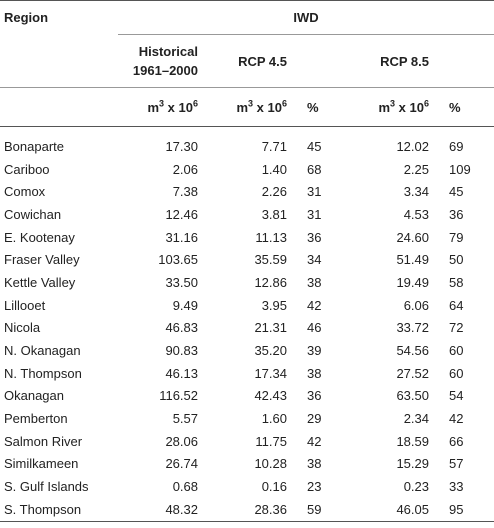  Describe the element at coordinates (25, 305) in the screenshot. I see `region-cell: Lillooet` at that location.